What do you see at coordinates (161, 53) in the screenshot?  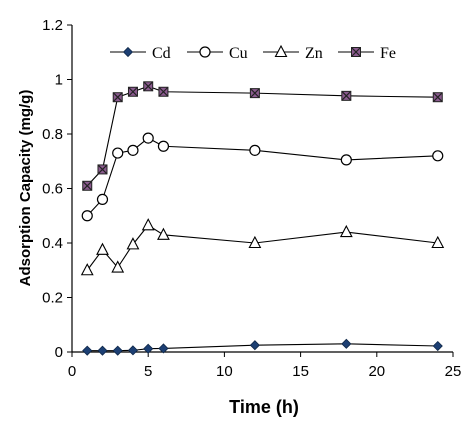 I see `legend-cd-label: Cd` at bounding box center [161, 53].